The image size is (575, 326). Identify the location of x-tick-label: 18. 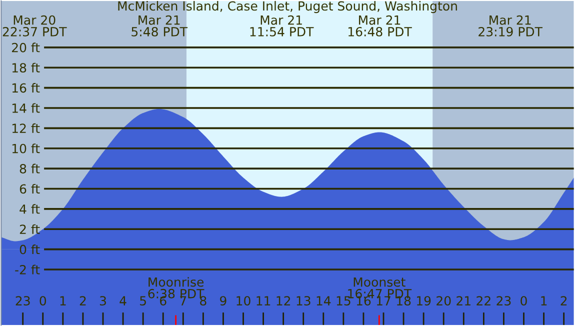
(403, 301).